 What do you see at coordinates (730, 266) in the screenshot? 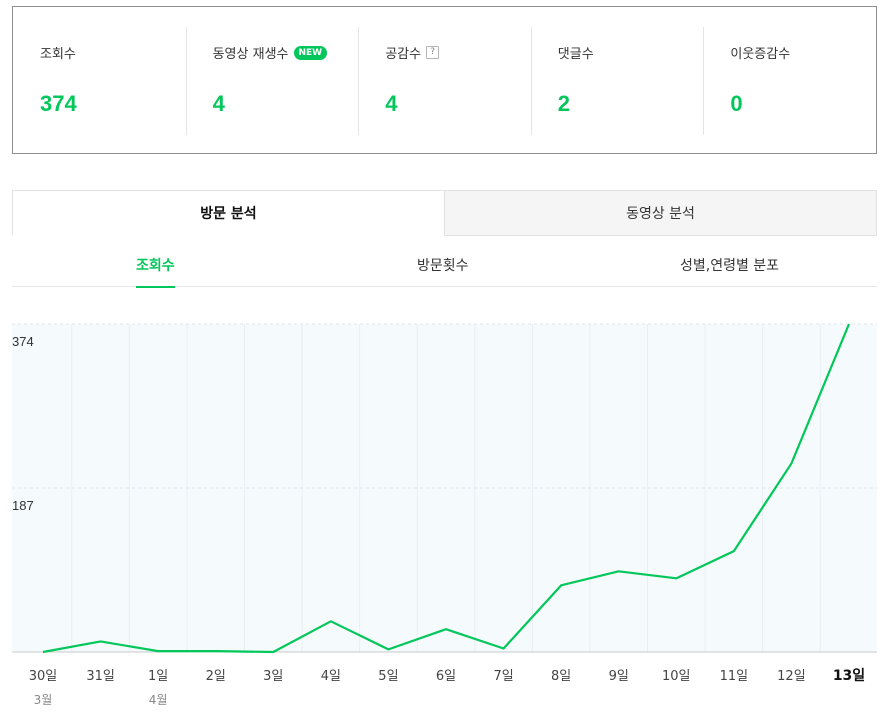
I see `subtab-gender-age: 성별,연령별 분포` at bounding box center [730, 266].